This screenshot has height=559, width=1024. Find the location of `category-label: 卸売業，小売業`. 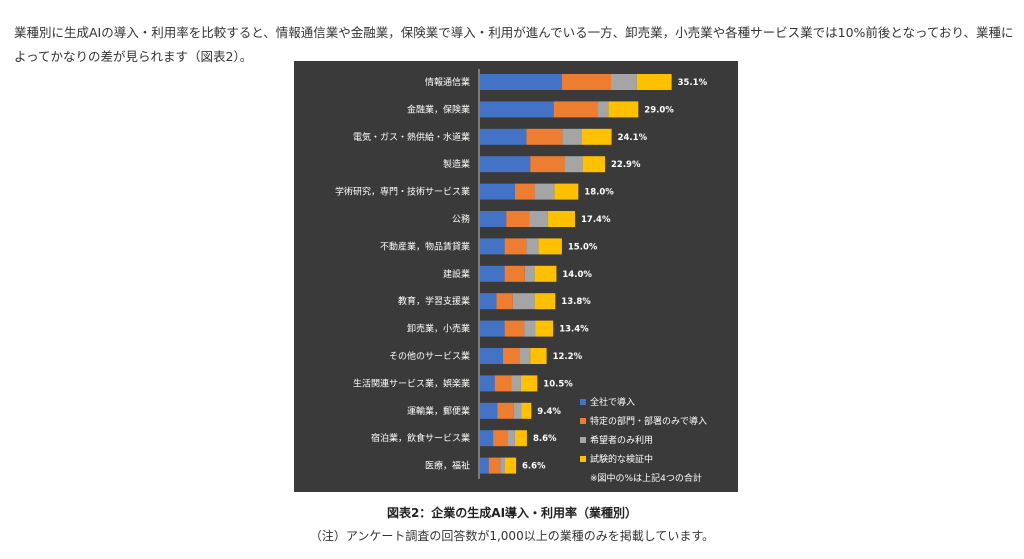

category-label: 卸売業，小売業 is located at coordinates (438, 329).